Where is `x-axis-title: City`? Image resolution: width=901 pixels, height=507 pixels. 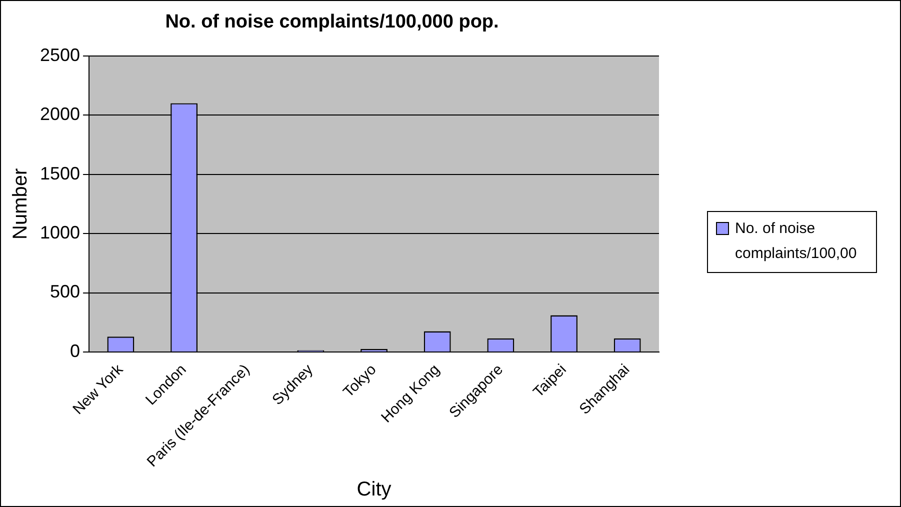
x-axis-title: City is located at coordinates (374, 489).